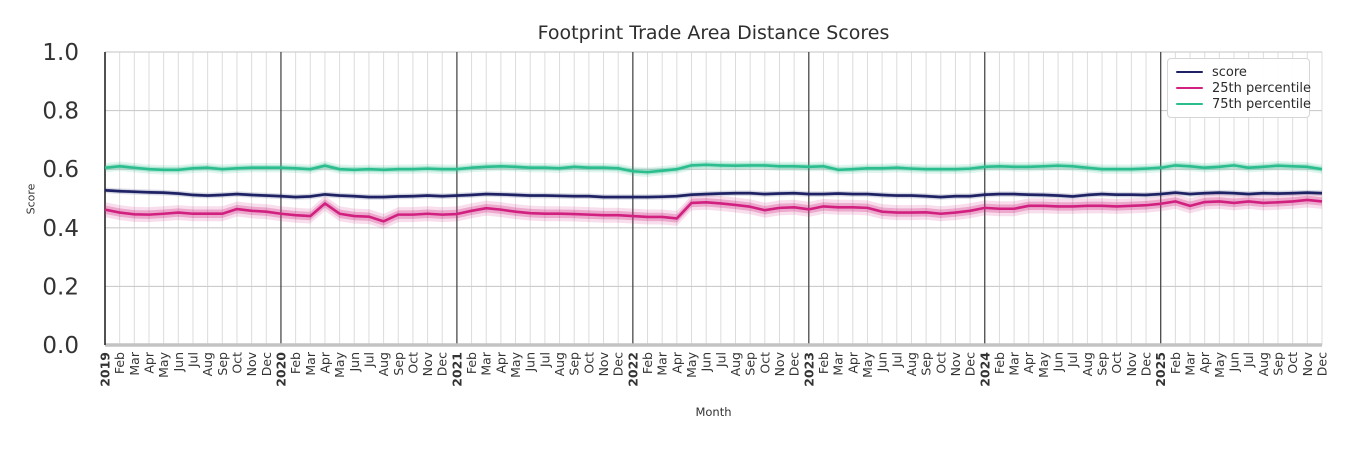  Describe the element at coordinates (984, 369) in the screenshot. I see `x-tick-label: 2024` at that location.